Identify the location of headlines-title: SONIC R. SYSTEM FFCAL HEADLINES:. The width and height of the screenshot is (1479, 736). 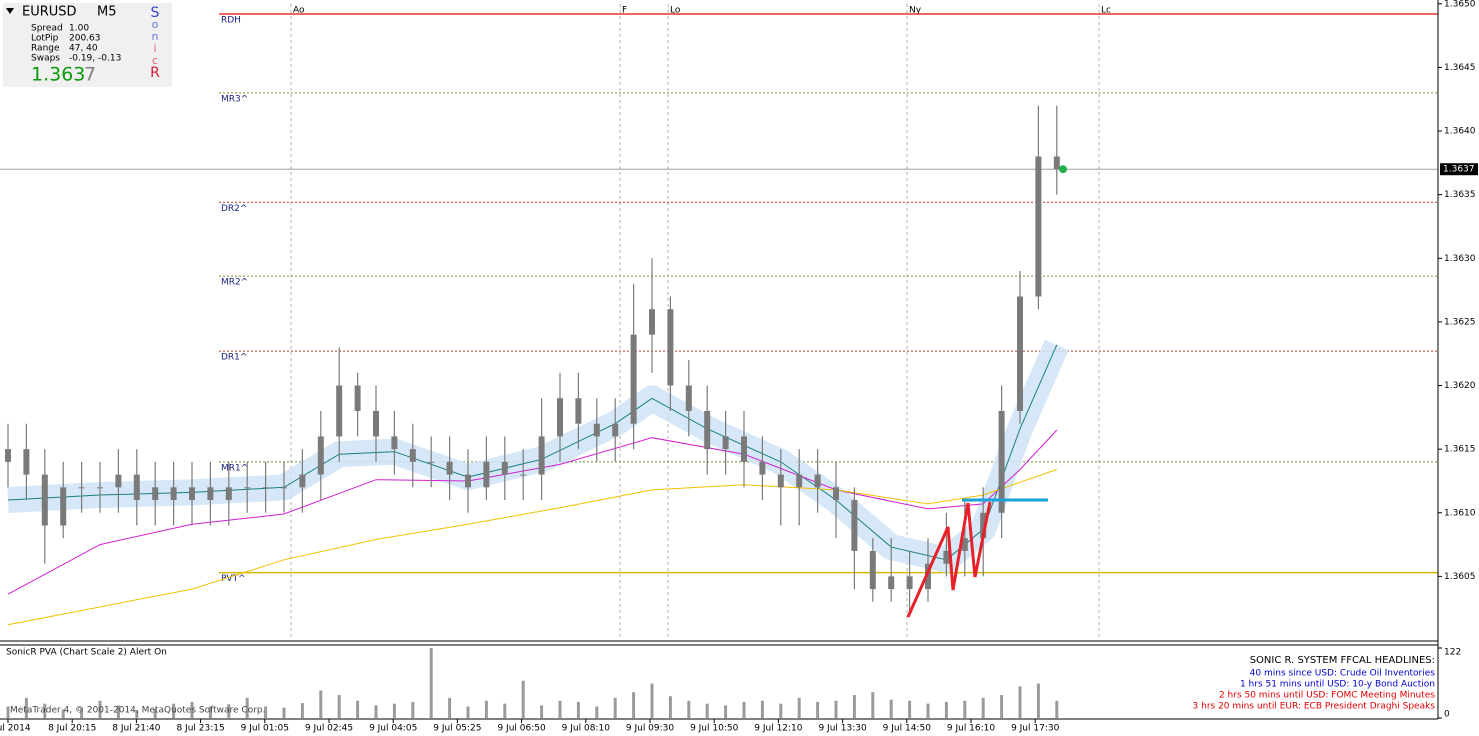
(1342, 660).